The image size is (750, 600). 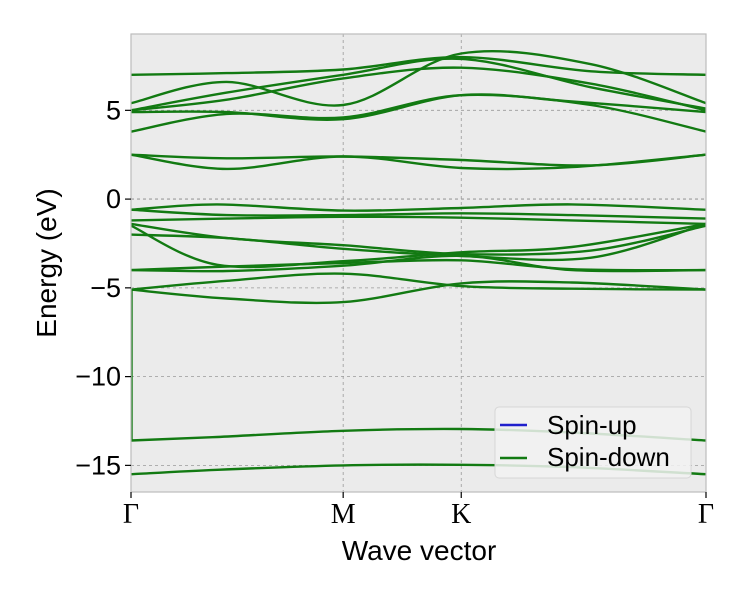 I want to click on y-ticks: 5 0 −5 −10 −15, so click(x=103, y=287).